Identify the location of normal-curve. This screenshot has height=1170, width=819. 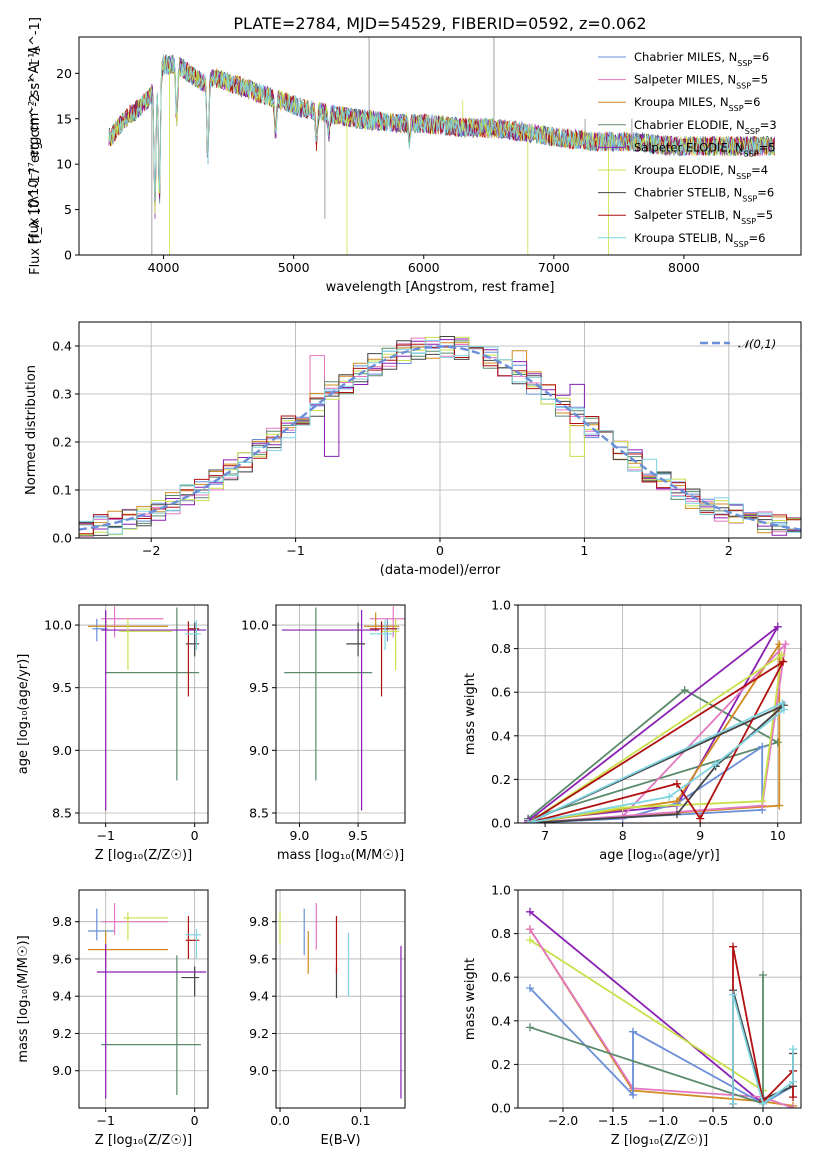
(440, 438).